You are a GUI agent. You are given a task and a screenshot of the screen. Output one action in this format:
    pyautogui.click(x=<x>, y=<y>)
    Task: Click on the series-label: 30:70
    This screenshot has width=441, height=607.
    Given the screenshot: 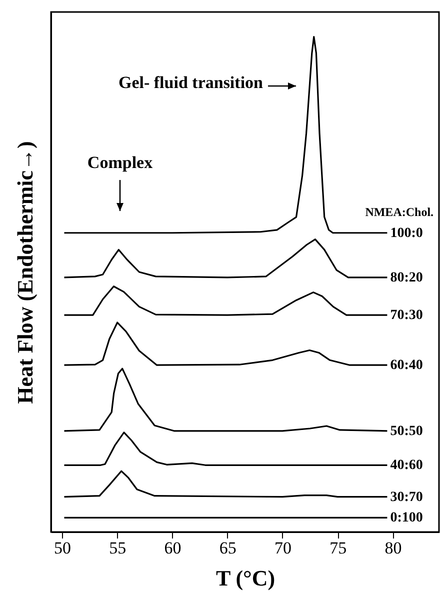 What is the action you would take?
    pyautogui.click(x=406, y=497)
    